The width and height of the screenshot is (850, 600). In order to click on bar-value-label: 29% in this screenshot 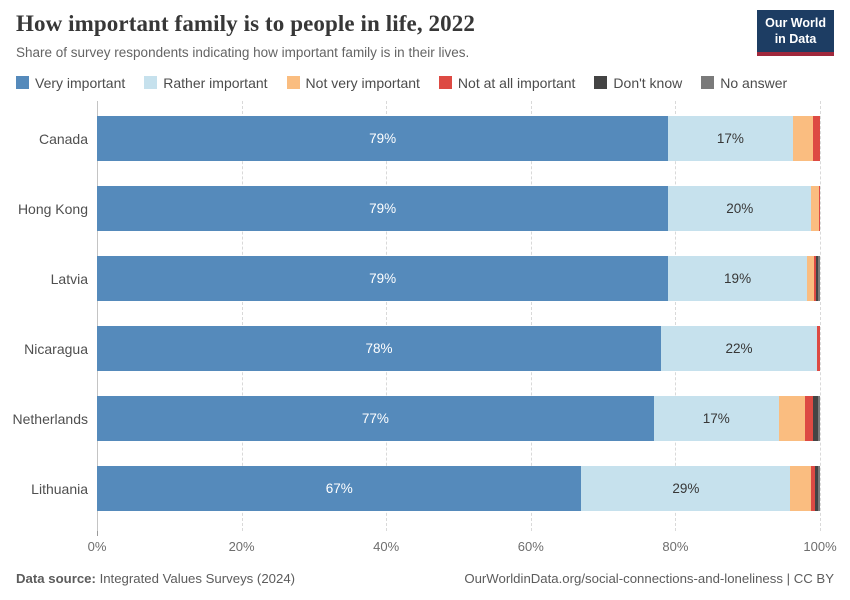, I will do `click(686, 489)`.